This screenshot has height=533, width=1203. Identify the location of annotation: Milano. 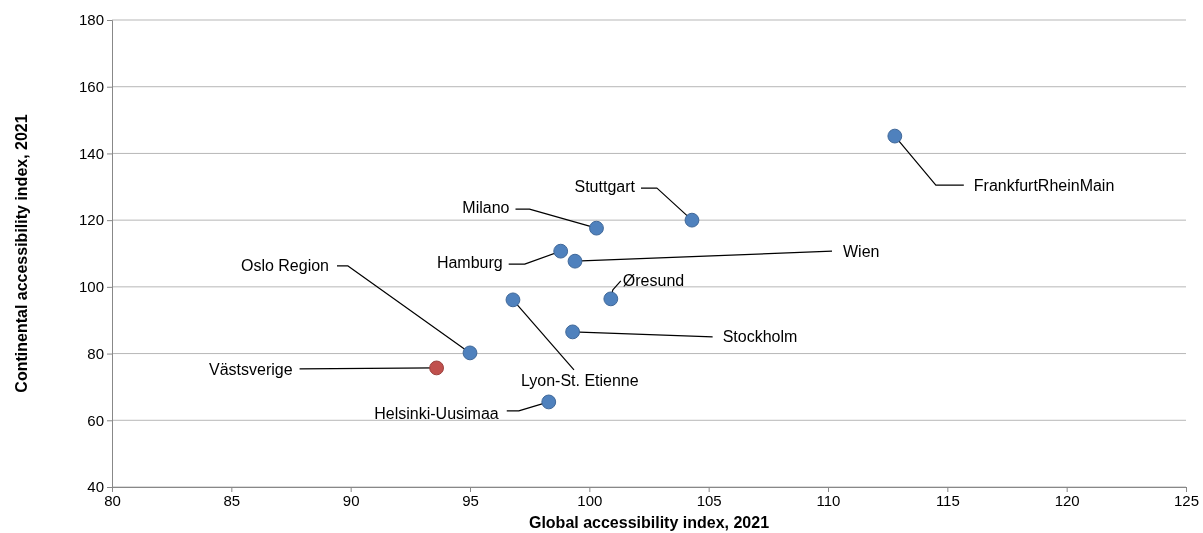
(486, 208).